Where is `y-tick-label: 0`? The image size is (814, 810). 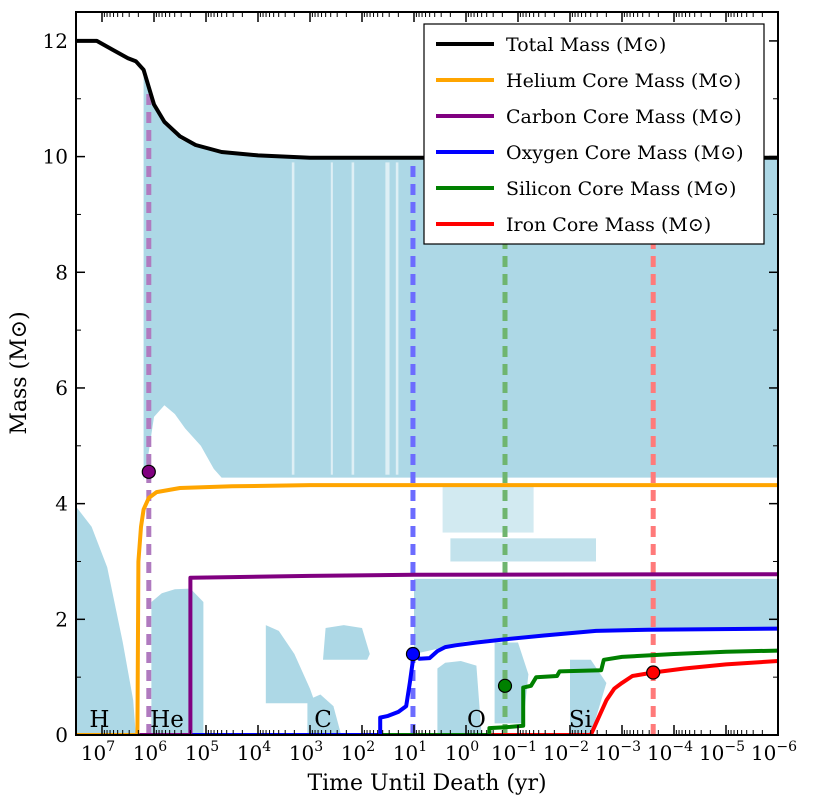 y-tick-label: 0 is located at coordinates (61, 735).